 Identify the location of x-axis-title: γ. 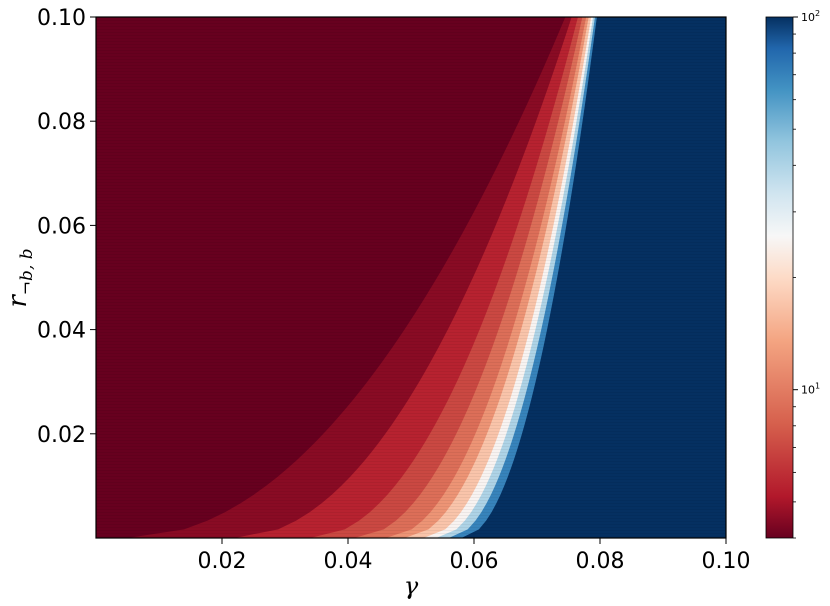
(411, 586).